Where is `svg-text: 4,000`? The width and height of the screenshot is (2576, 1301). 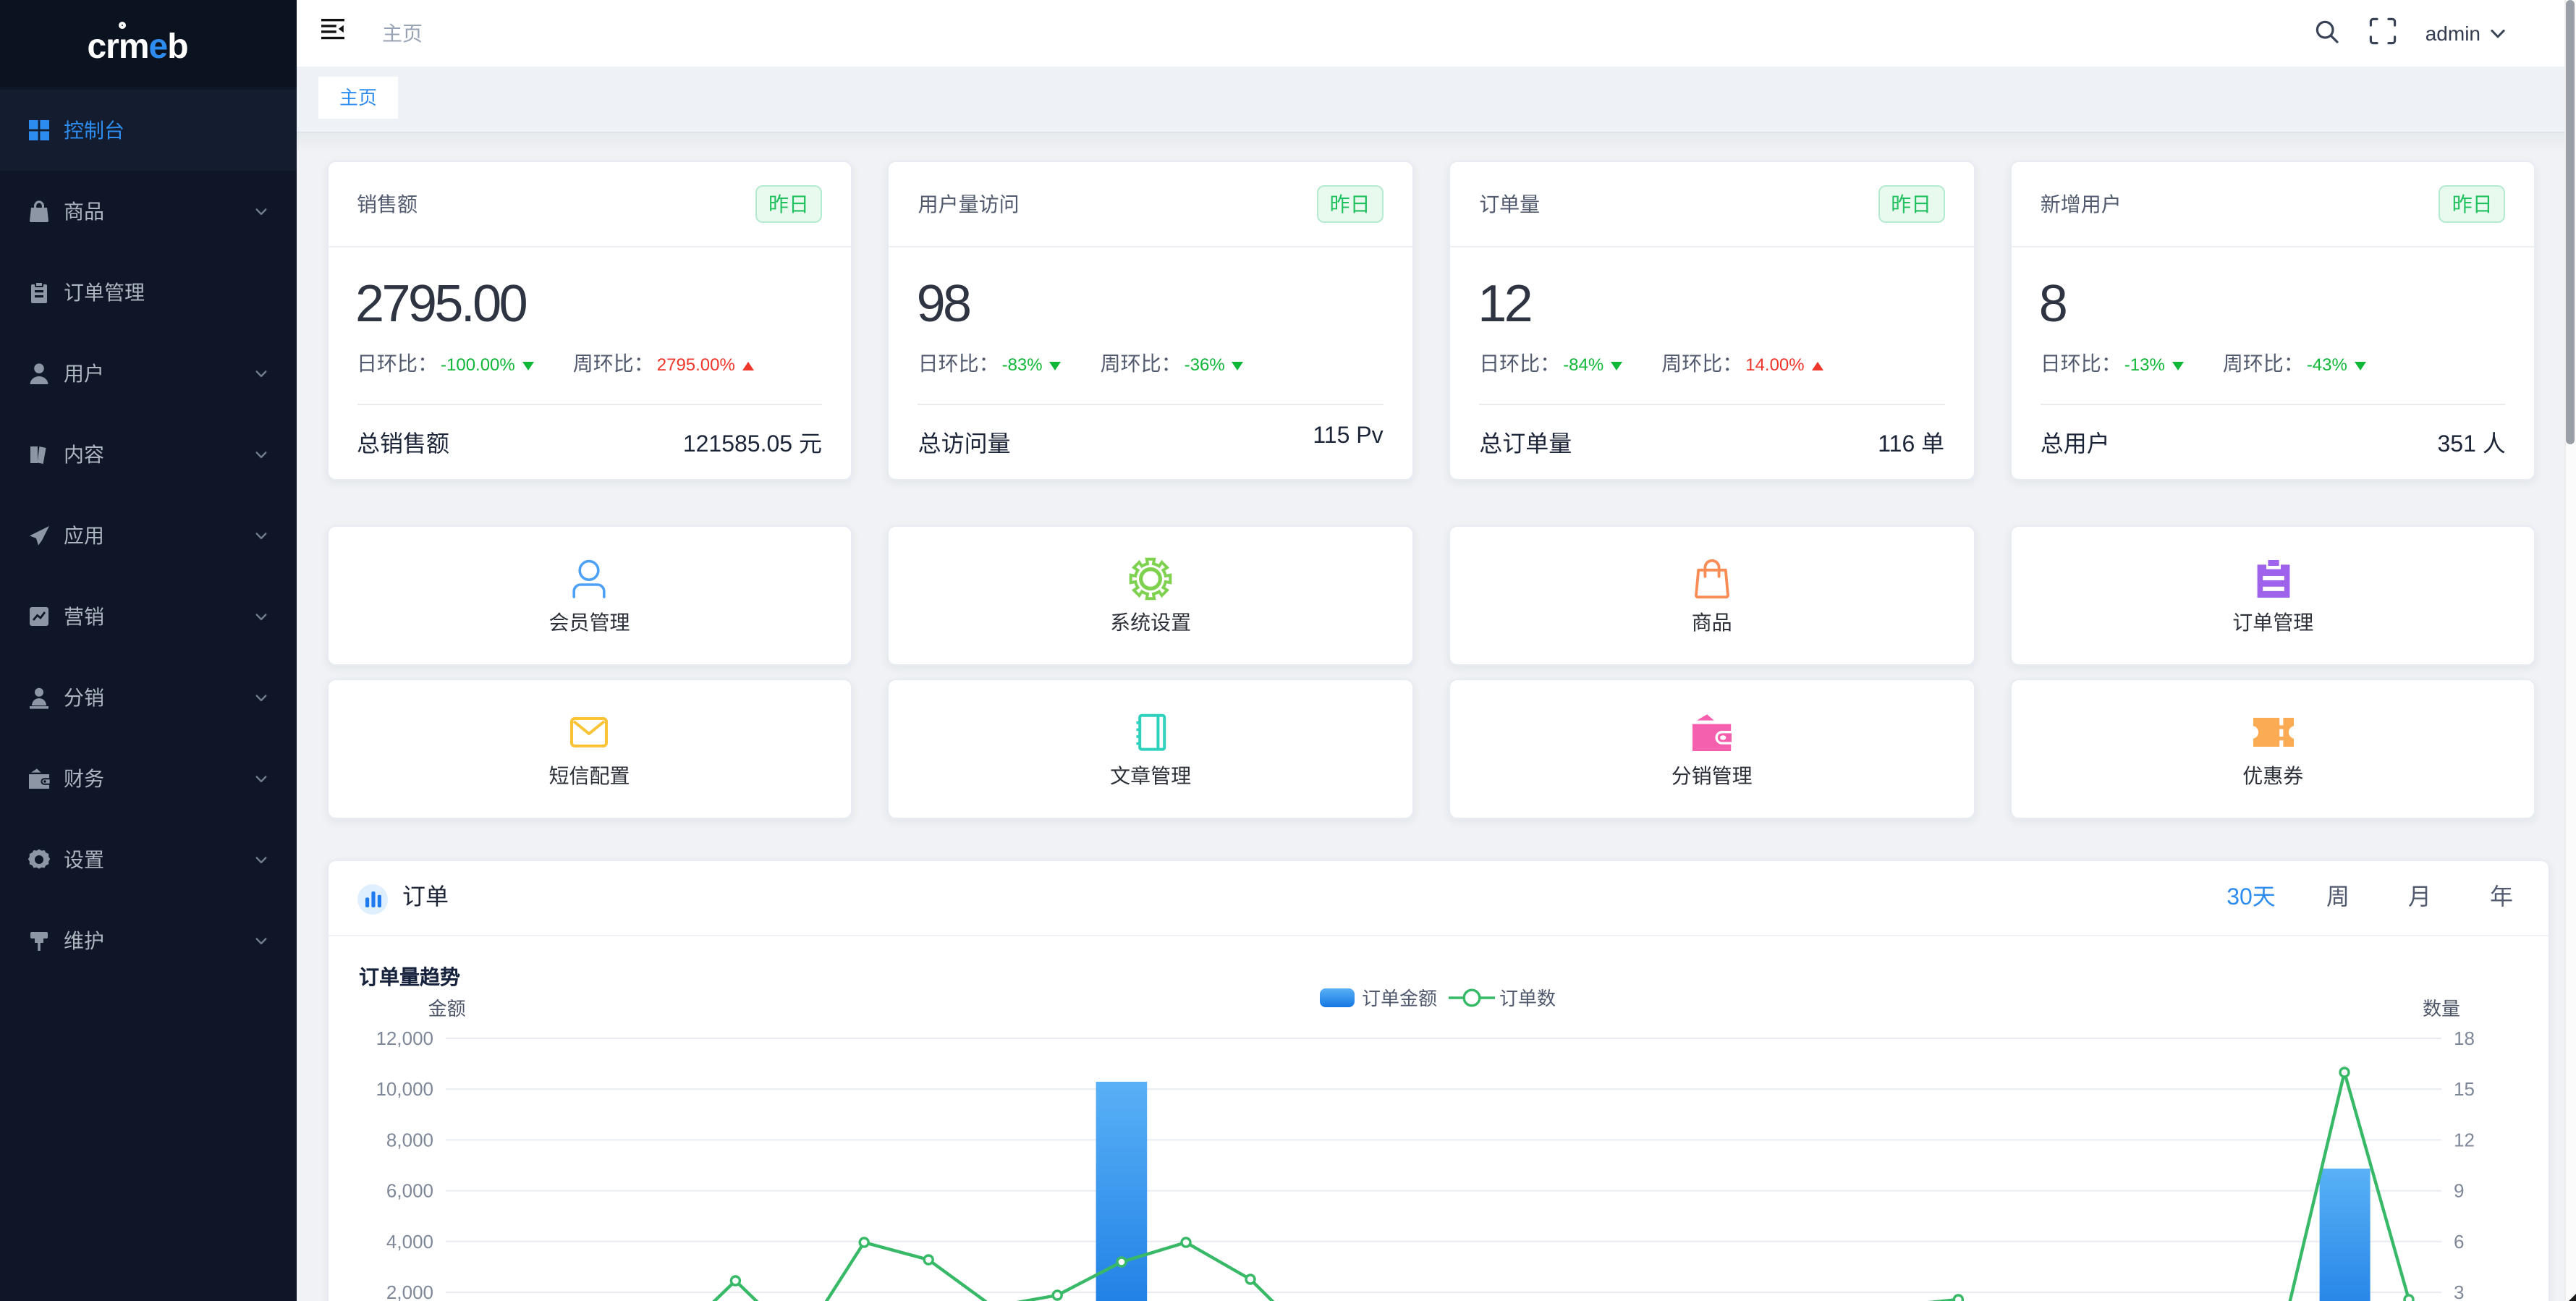 svg-text: 4,000 is located at coordinates (409, 1242).